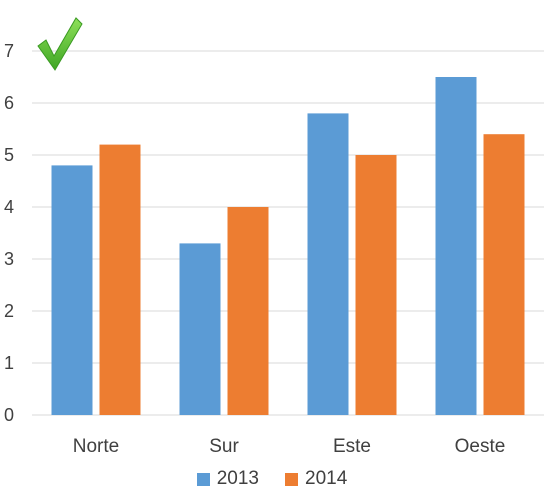 The height and width of the screenshot is (503, 544). I want to click on legend-label: 2014, so click(326, 478).